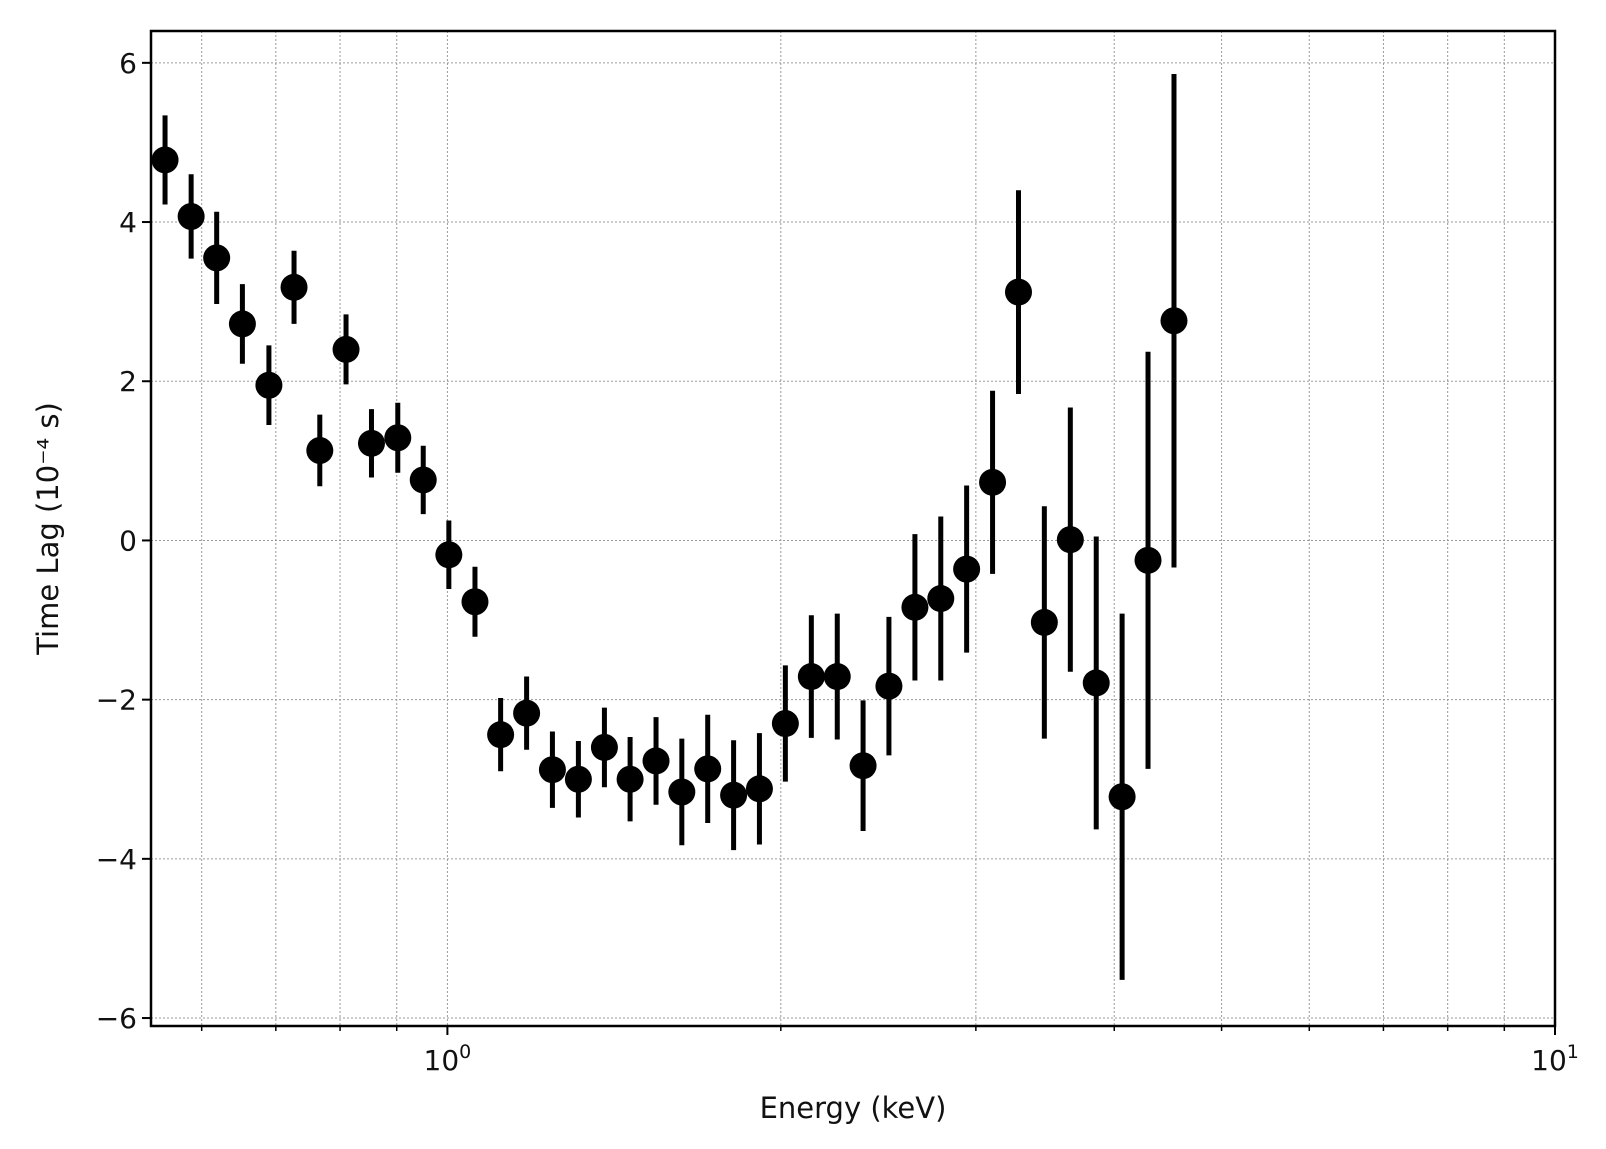 The image size is (1606, 1149). I want to click on y-tick-label: 6, so click(128, 63).